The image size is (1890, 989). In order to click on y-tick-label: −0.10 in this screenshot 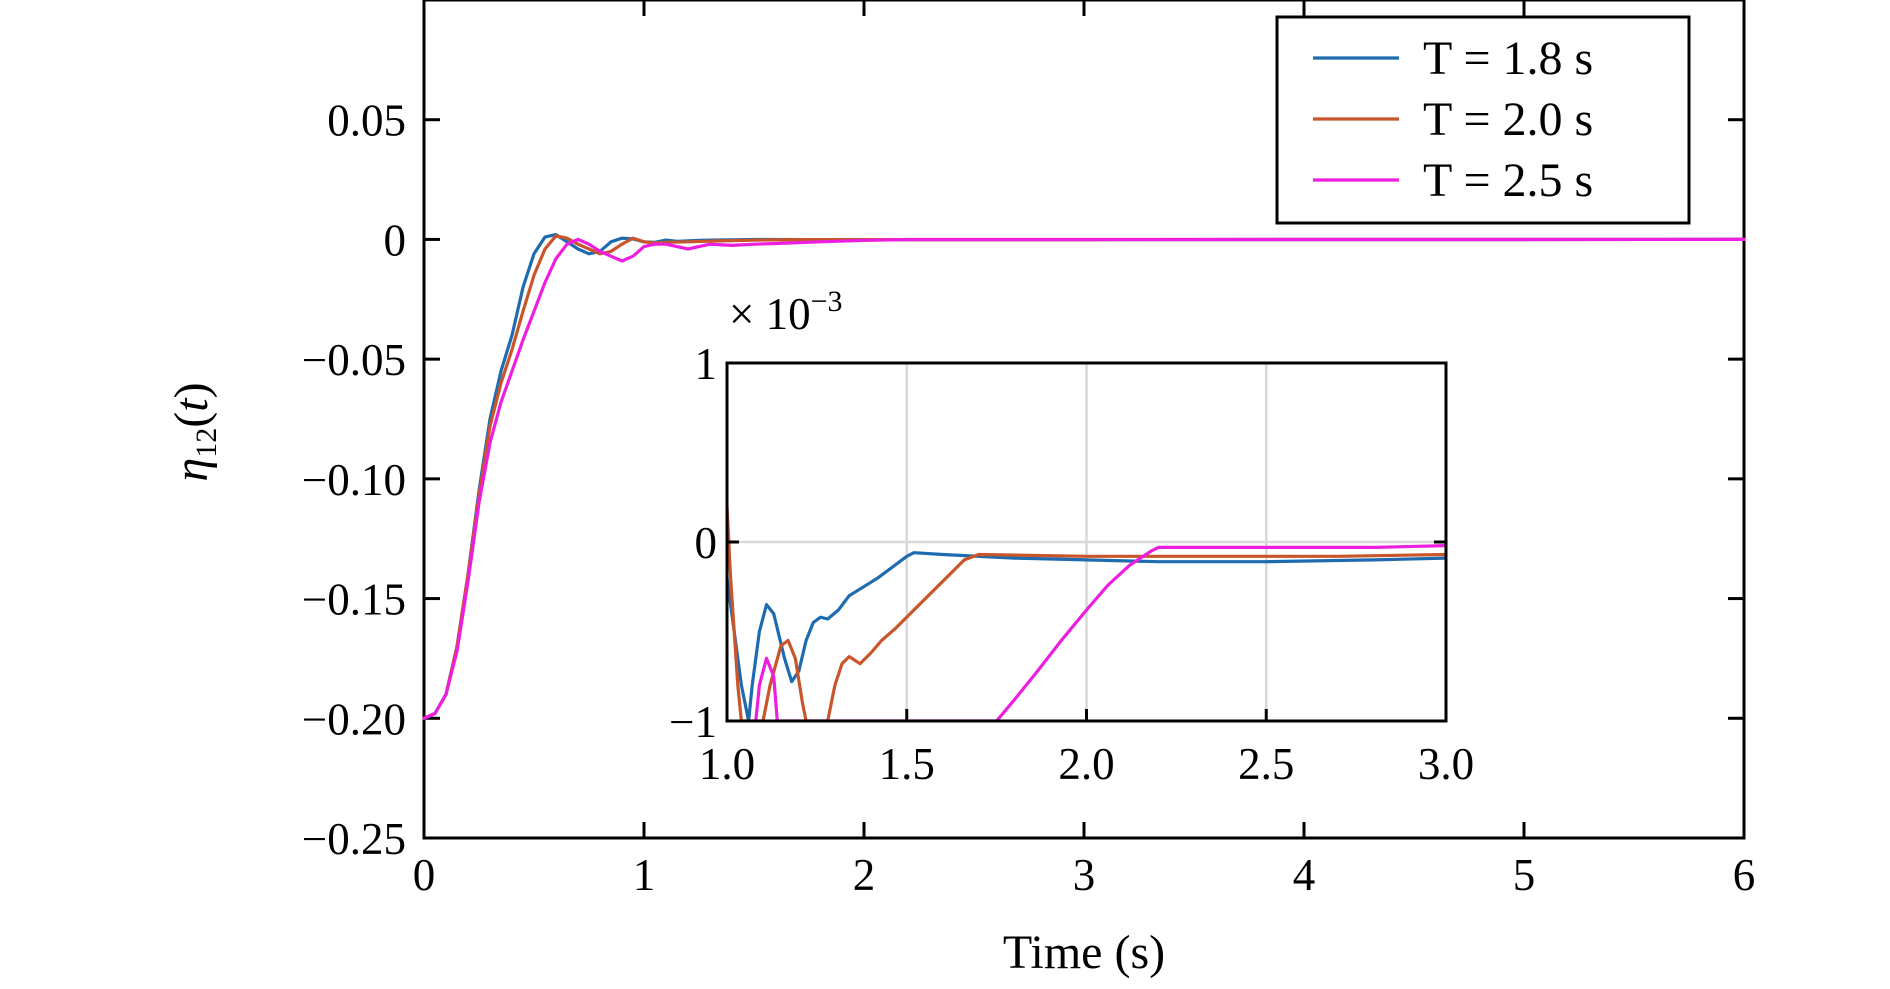, I will do `click(354, 480)`.